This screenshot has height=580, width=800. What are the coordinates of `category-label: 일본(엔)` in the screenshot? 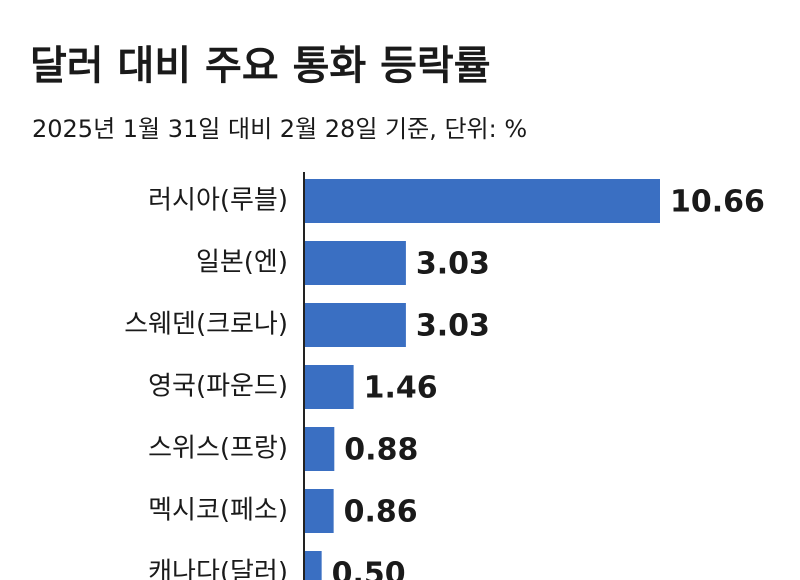 It's located at (242, 263).